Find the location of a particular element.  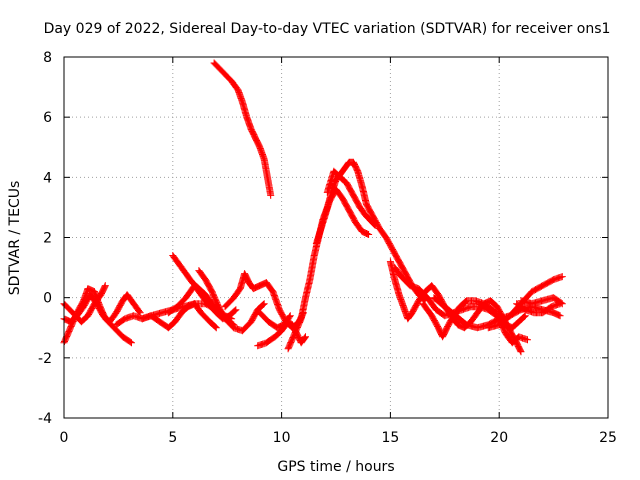

y-tick-label: 8 is located at coordinates (47, 58).